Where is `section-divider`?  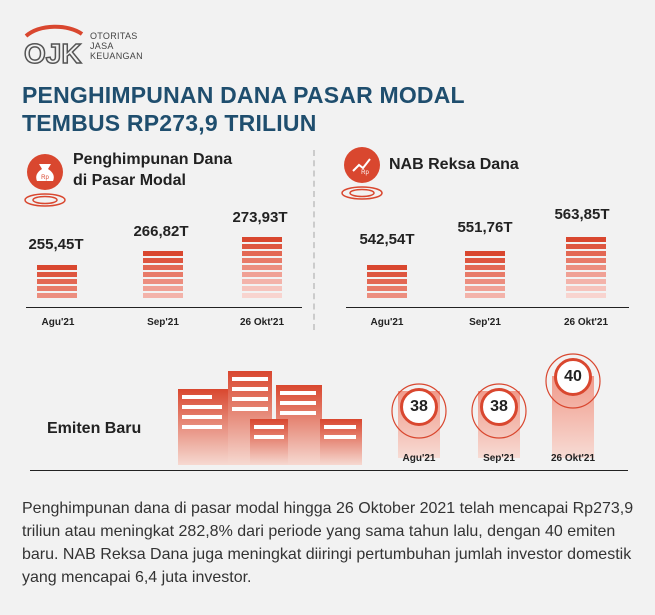
section-divider is located at coordinates (314, 240).